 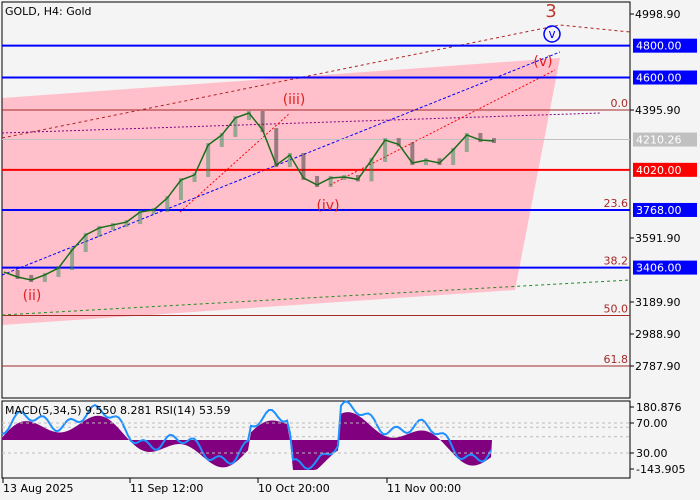 I want to click on level-value: 4210.26, so click(x=659, y=140).